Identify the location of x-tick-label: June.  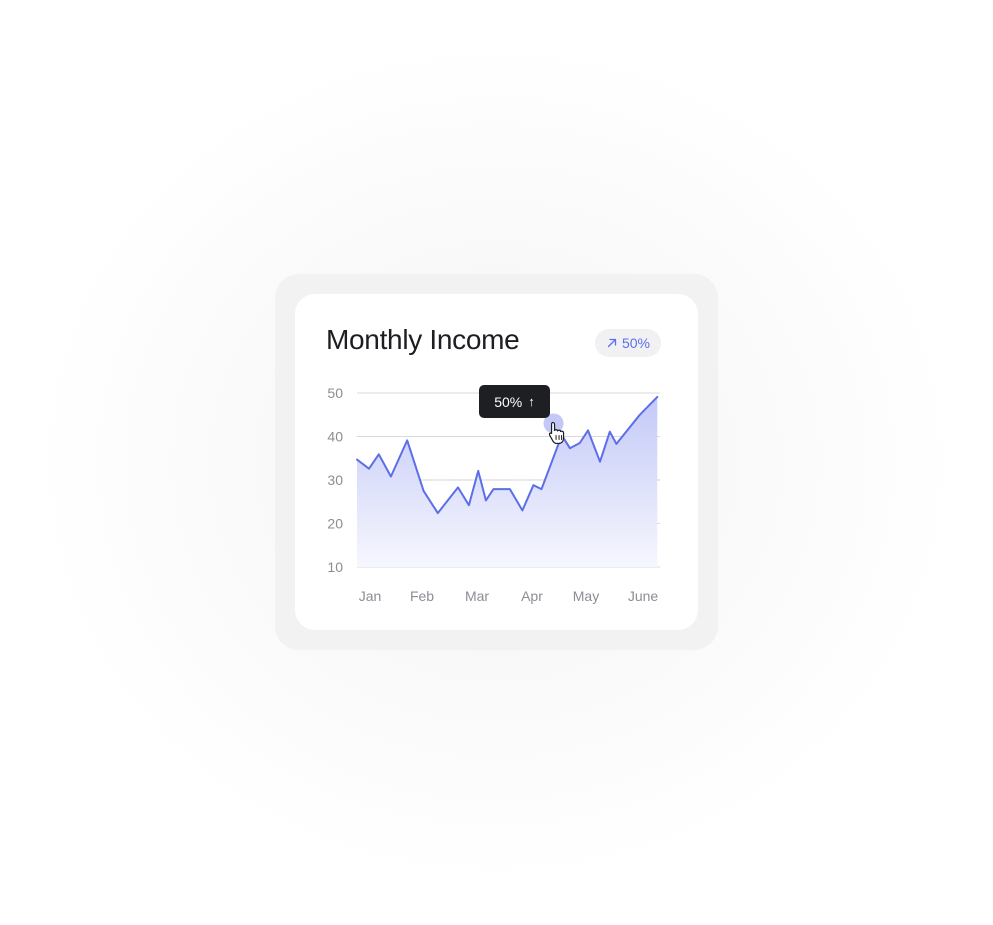
(643, 596).